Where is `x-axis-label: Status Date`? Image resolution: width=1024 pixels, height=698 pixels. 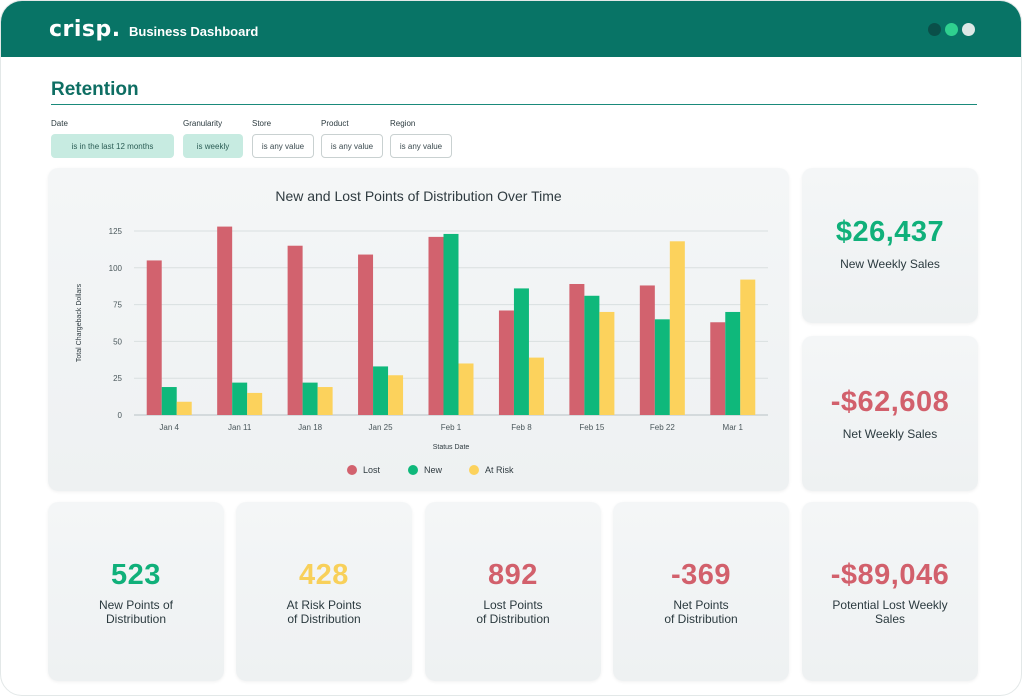
x-axis-label: Status Date is located at coordinates (451, 447).